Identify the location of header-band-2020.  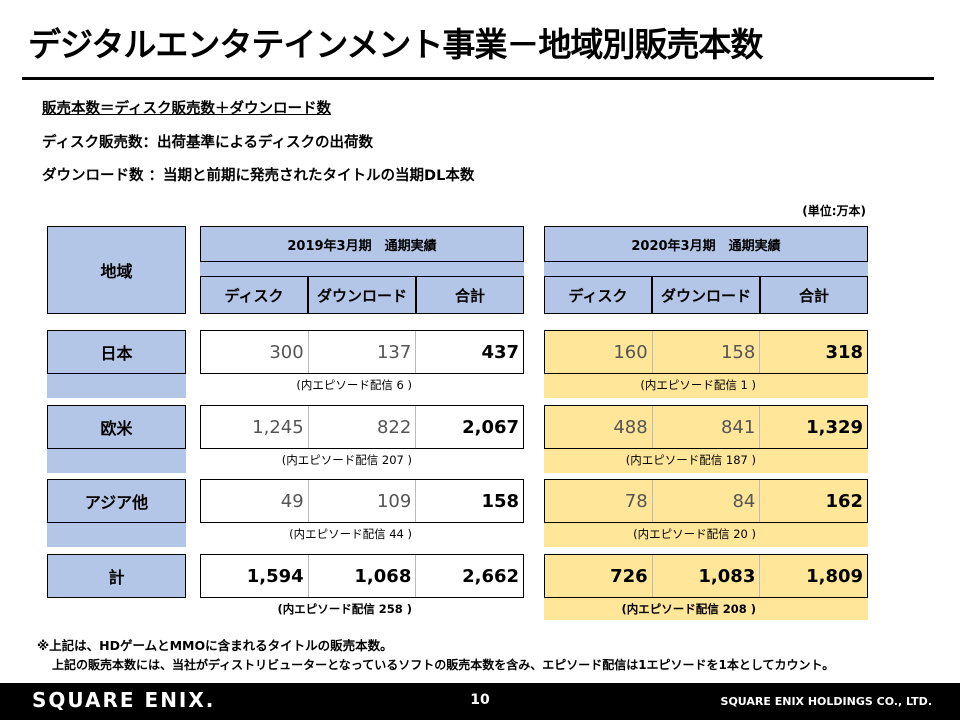
(706, 269).